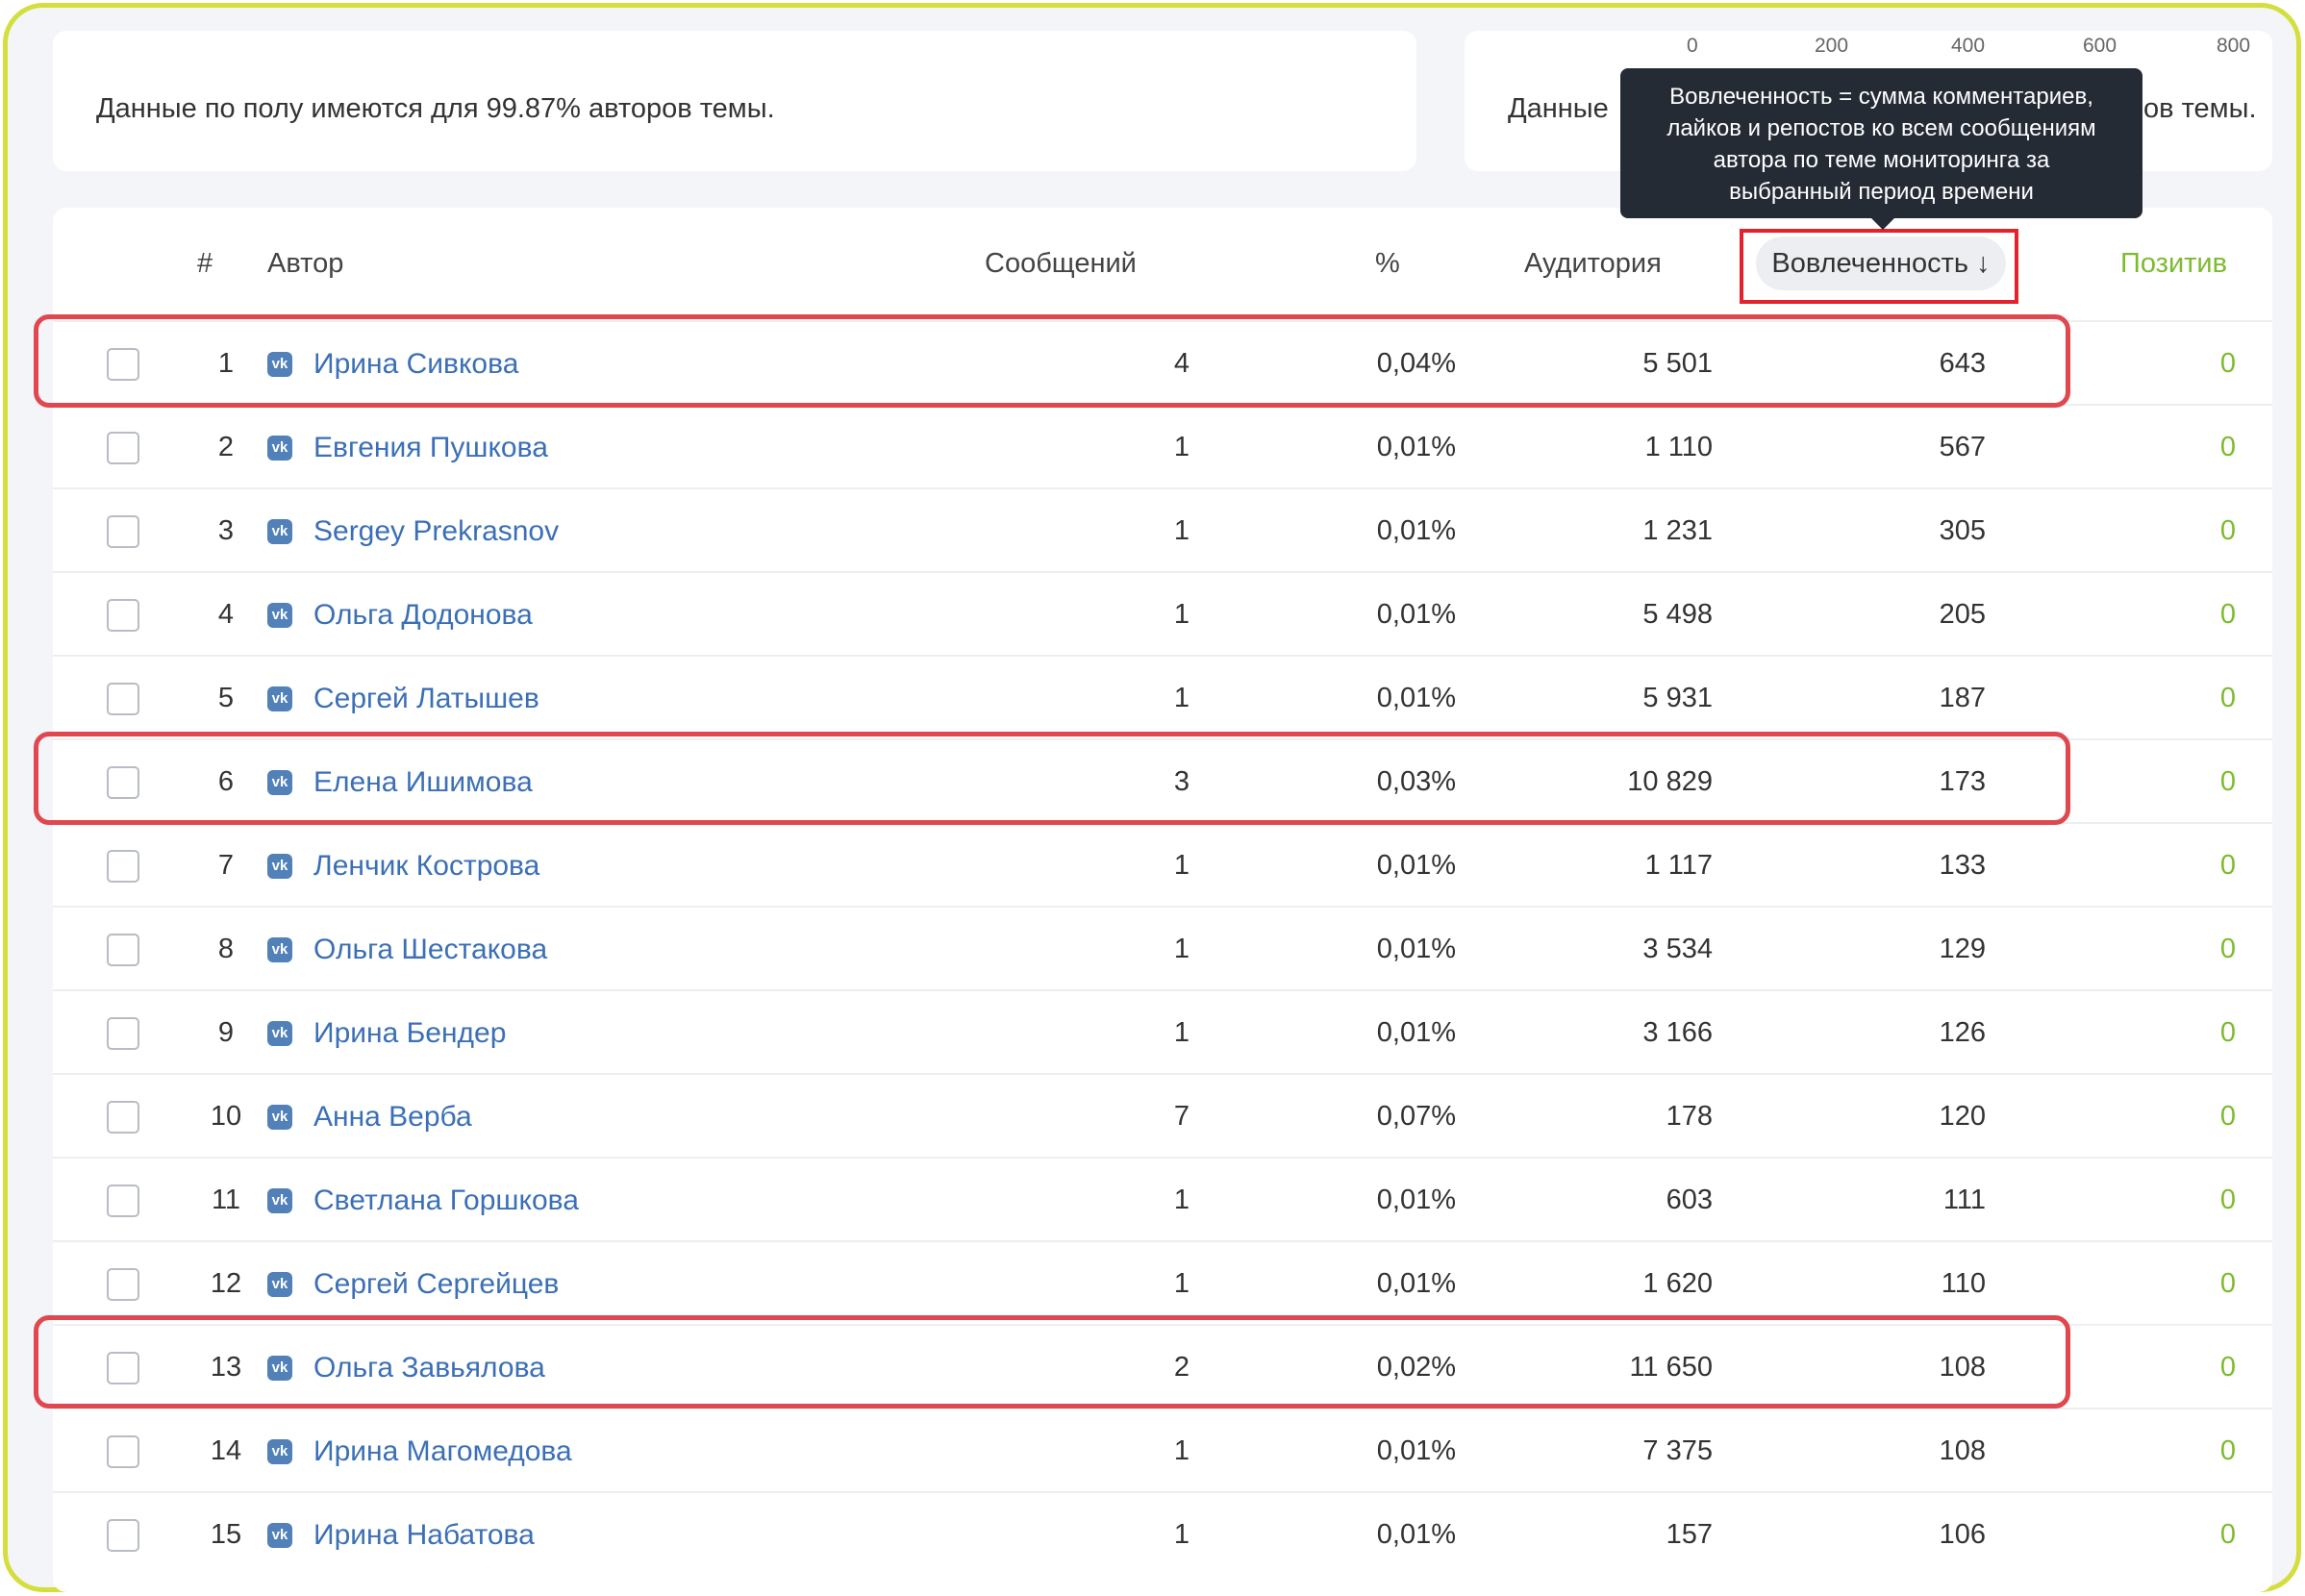  I want to click on author-link: Сергей Латышев, so click(426, 698).